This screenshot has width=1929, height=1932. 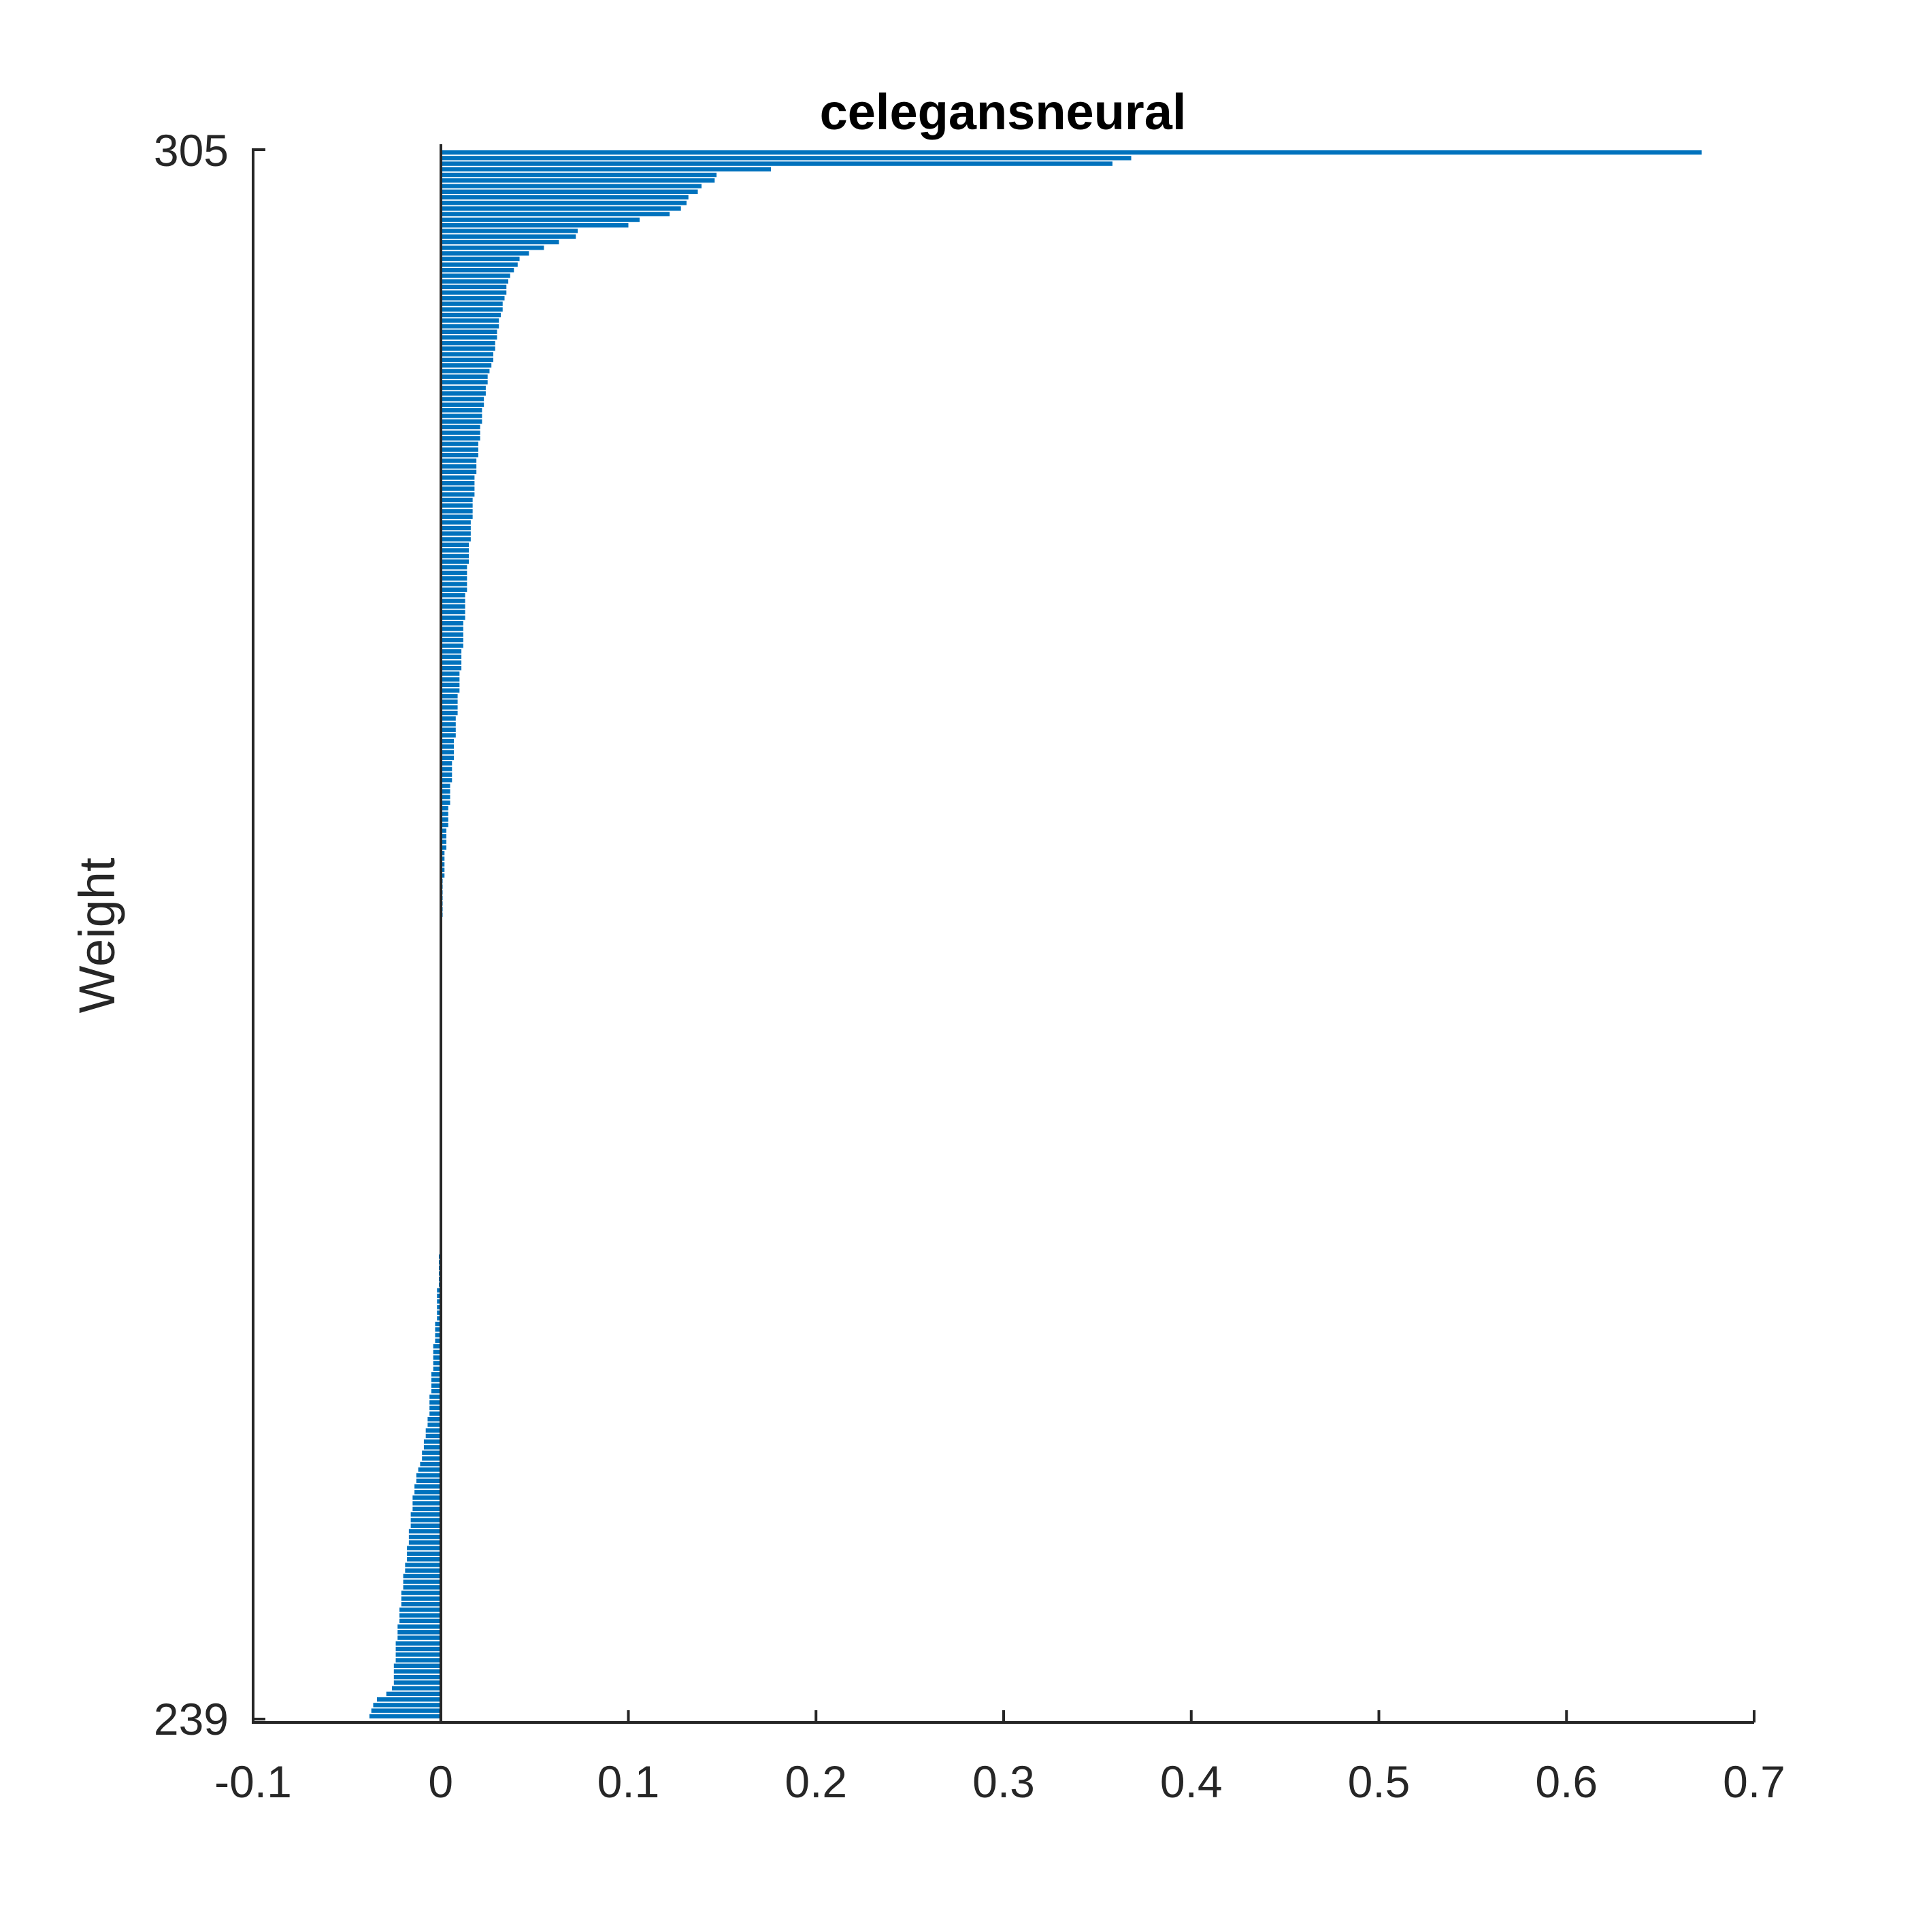 What do you see at coordinates (816, 1781) in the screenshot?
I see `x-tick-label: 0.2` at bounding box center [816, 1781].